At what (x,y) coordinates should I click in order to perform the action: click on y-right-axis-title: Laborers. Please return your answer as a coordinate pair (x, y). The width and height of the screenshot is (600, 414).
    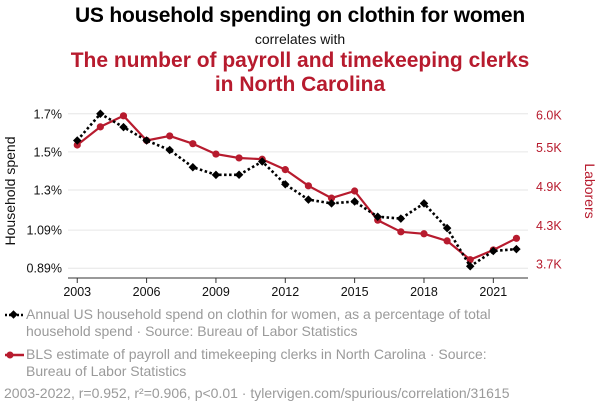
    Looking at the image, I should click on (590, 190).